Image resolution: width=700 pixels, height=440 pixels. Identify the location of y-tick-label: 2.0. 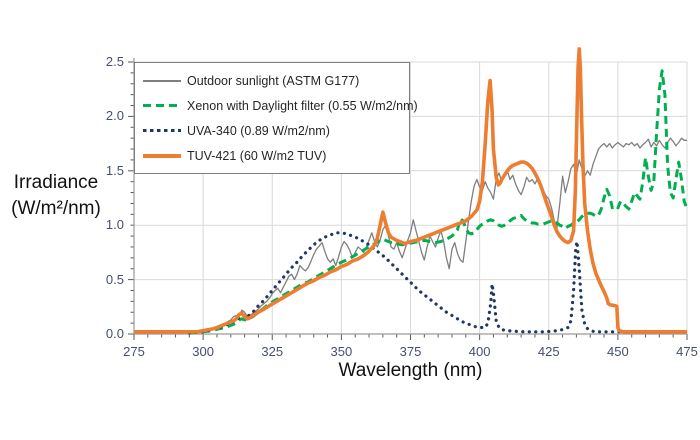
(114, 116).